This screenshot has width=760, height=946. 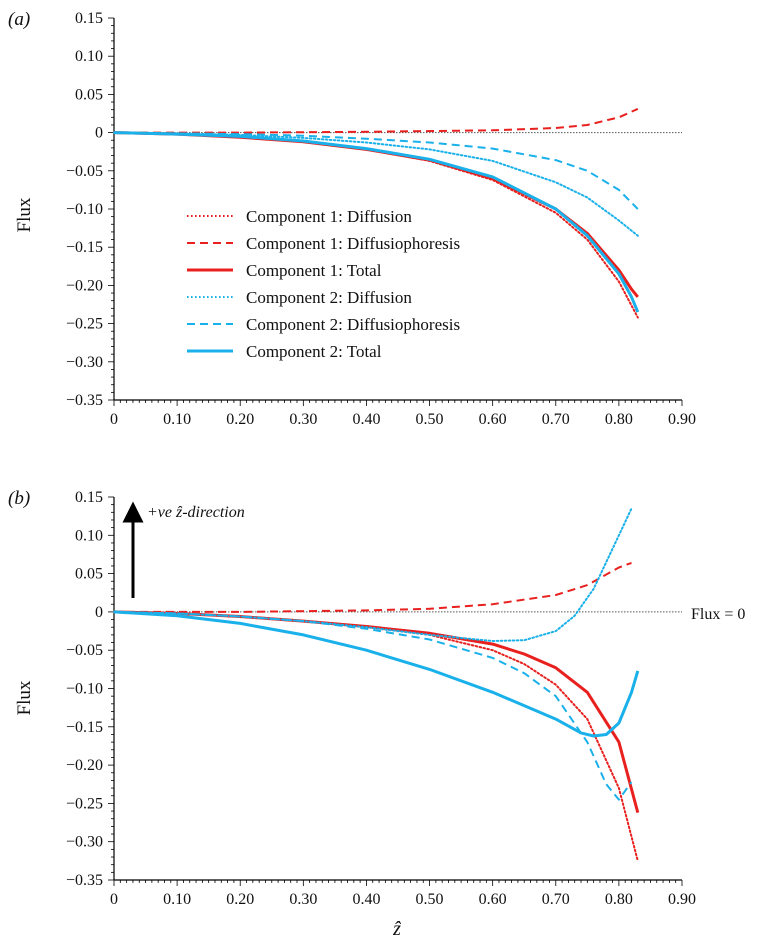 I want to click on panel-label: (b), so click(x=19, y=498).